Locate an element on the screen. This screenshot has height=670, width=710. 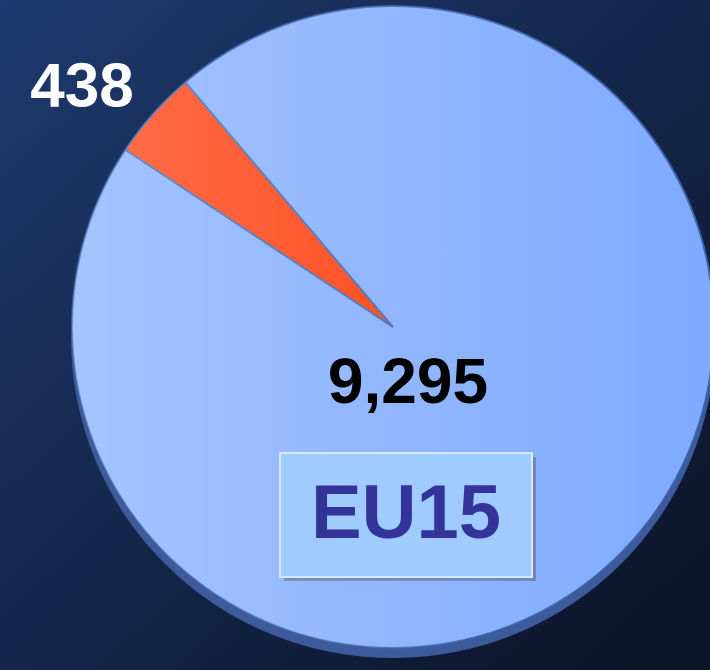
value-label: 9,295 is located at coordinates (408, 381).